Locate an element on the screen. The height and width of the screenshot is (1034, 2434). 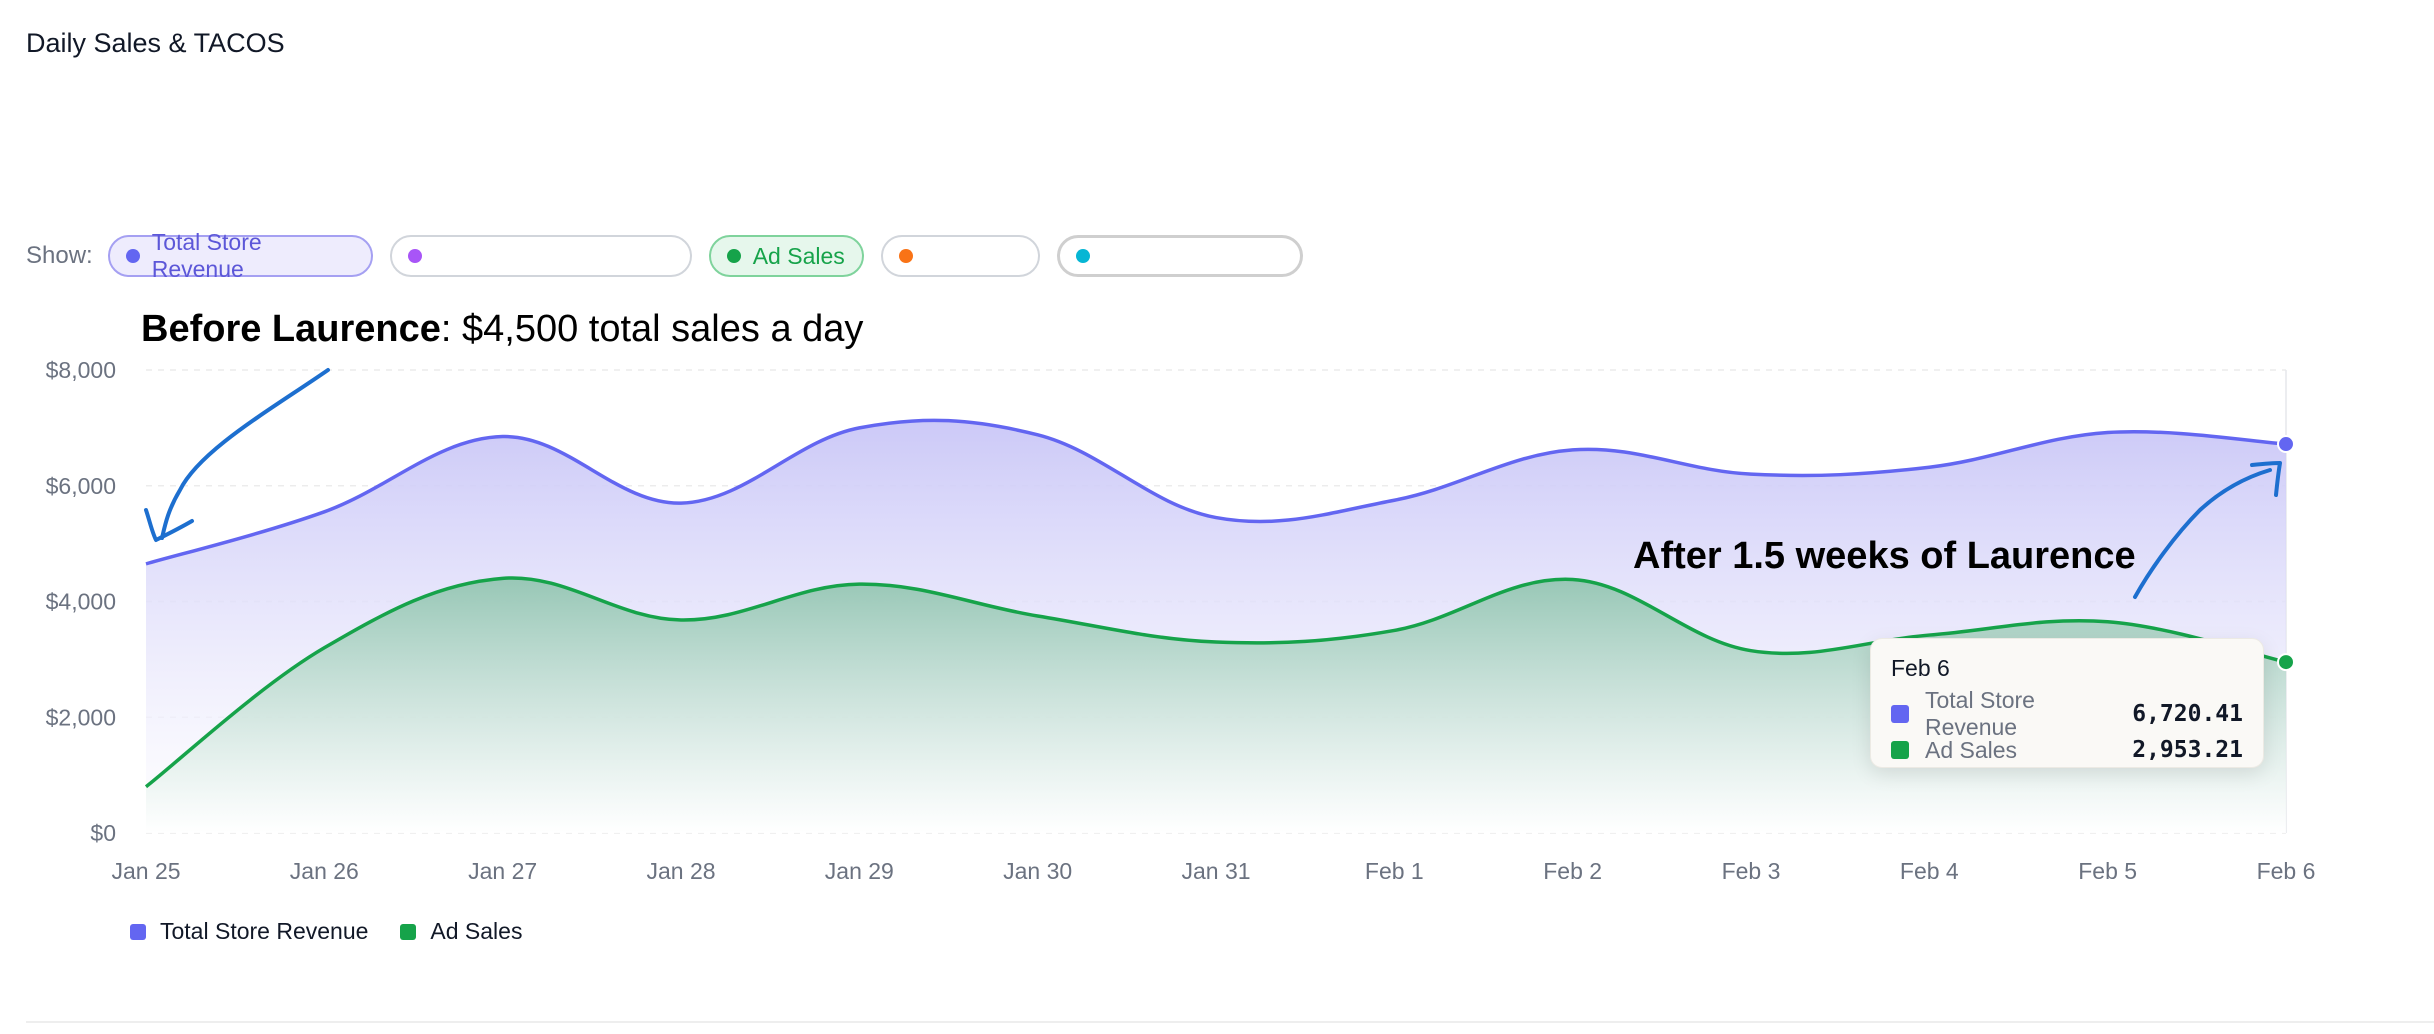
filter-pill-total-store-revenue: Total Store Revenue is located at coordinates (240, 255).